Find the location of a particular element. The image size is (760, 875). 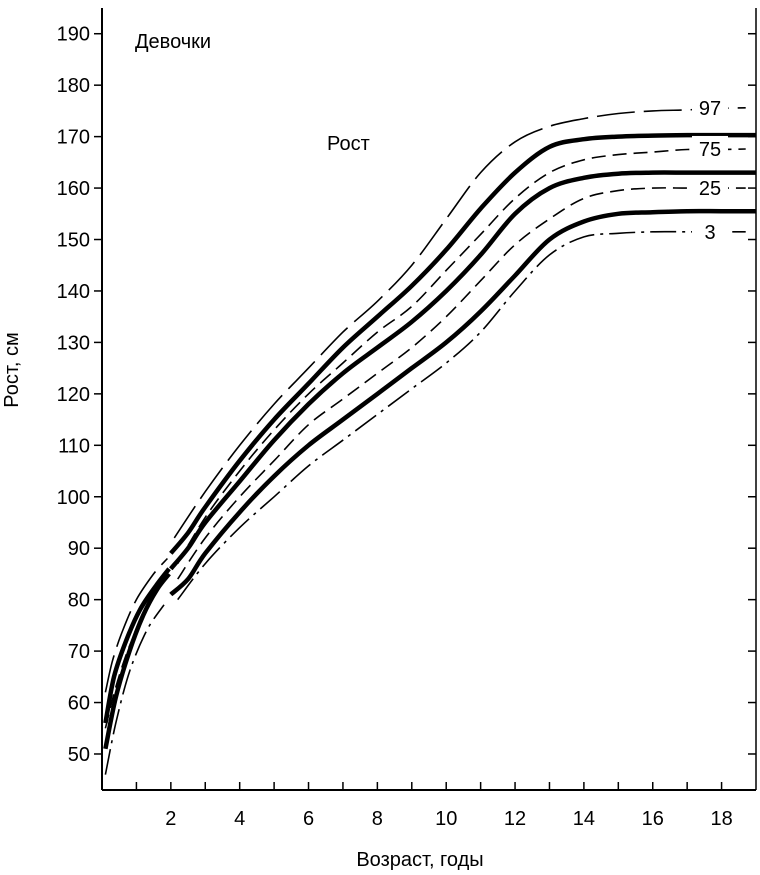

series-3-line is located at coordinates (134, 689).